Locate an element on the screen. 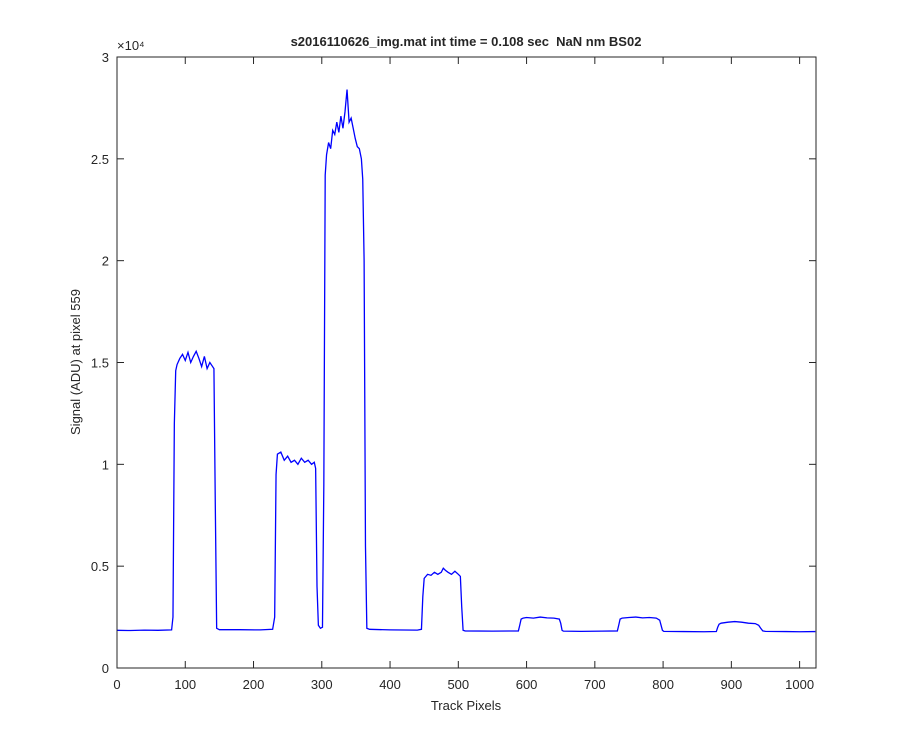 This screenshot has height=750, width=900. y-tick-label: 3 is located at coordinates (105, 57).